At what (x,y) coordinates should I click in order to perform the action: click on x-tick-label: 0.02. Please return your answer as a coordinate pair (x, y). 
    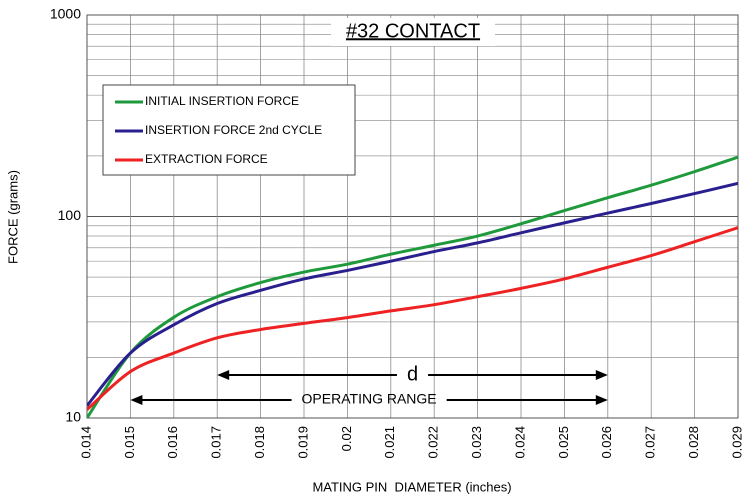
    Looking at the image, I should click on (346, 438).